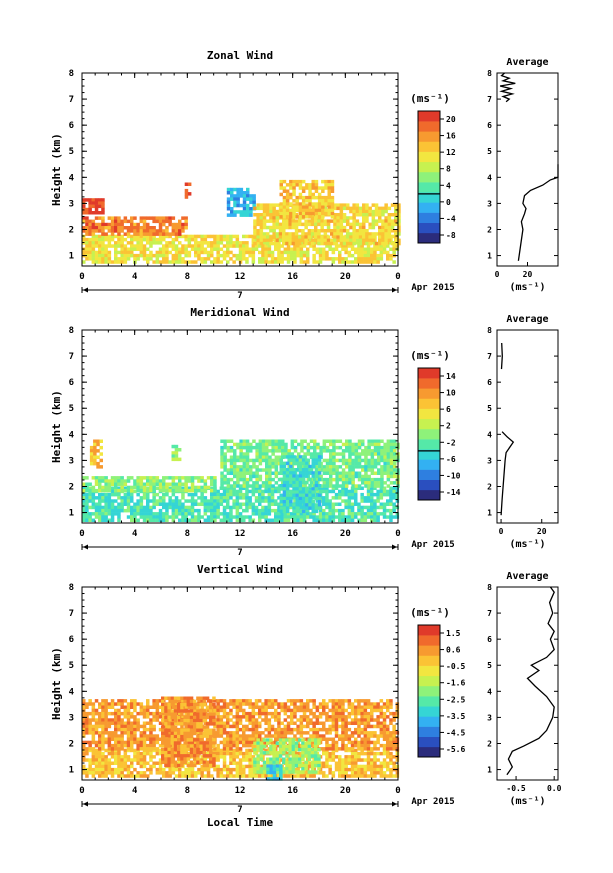  Describe the element at coordinates (527, 169) in the screenshot. I see `average-frame` at that location.